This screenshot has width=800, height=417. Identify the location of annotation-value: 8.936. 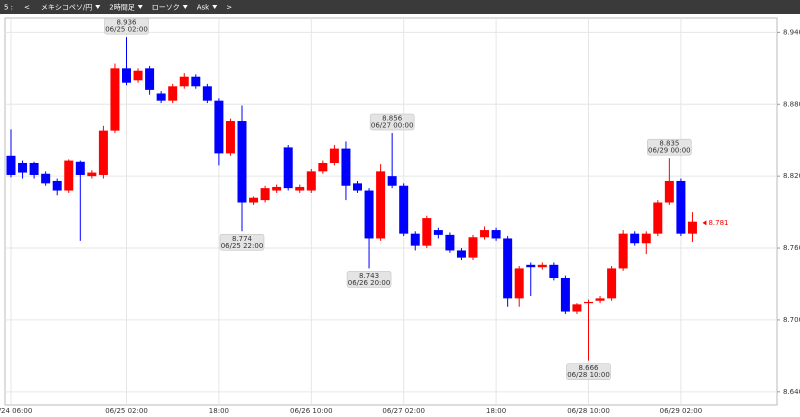
(126, 23).